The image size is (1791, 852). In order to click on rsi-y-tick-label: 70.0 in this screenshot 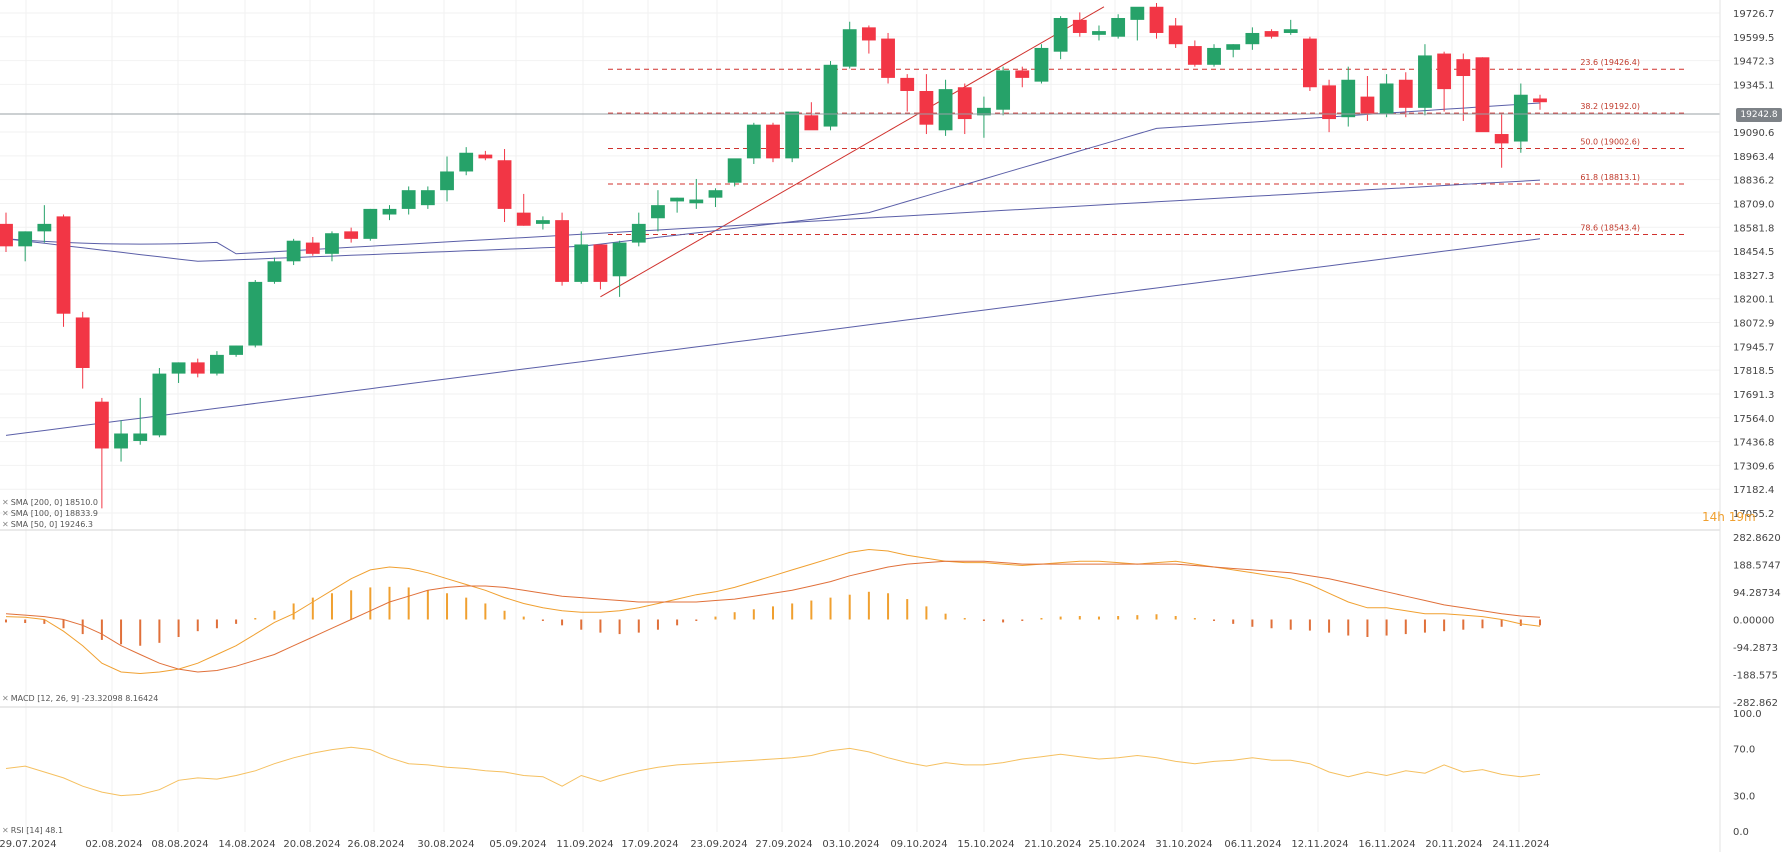, I will do `click(1744, 749)`.